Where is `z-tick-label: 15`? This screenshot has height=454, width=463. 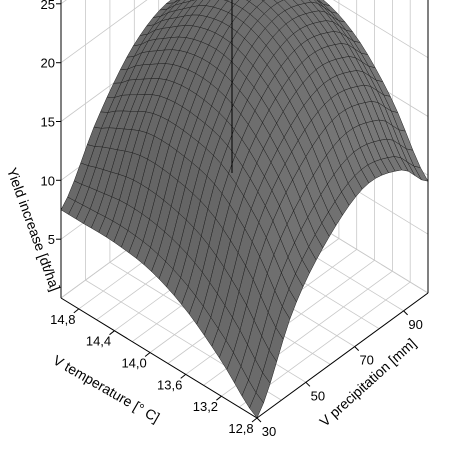 z-tick-label: 15 is located at coordinates (48, 122).